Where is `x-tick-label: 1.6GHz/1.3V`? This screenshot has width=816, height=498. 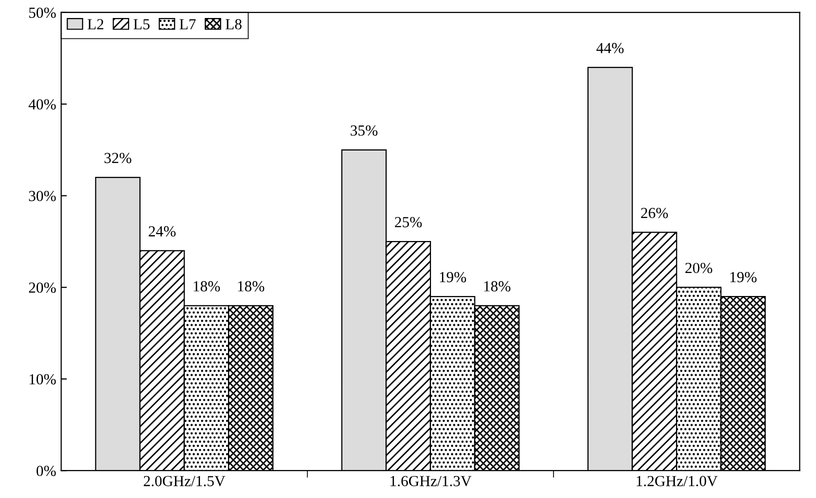 x-tick-label: 1.6GHz/1.3V is located at coordinates (431, 481).